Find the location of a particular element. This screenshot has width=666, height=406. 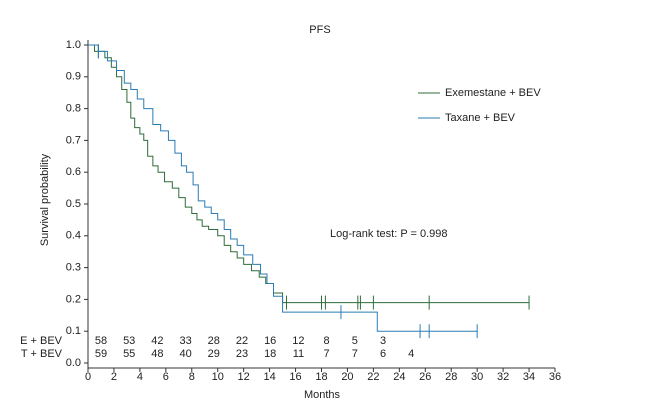

risk-row-label: E + BEV is located at coordinates (41, 341).